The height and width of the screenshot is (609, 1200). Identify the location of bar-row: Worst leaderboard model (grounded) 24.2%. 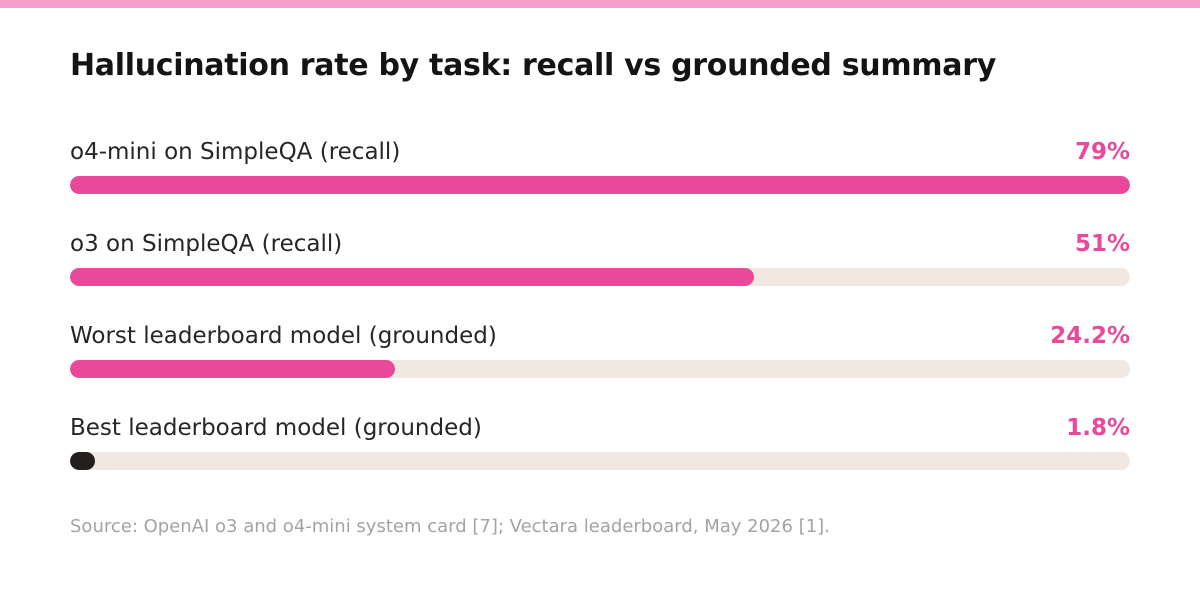
(600, 350).